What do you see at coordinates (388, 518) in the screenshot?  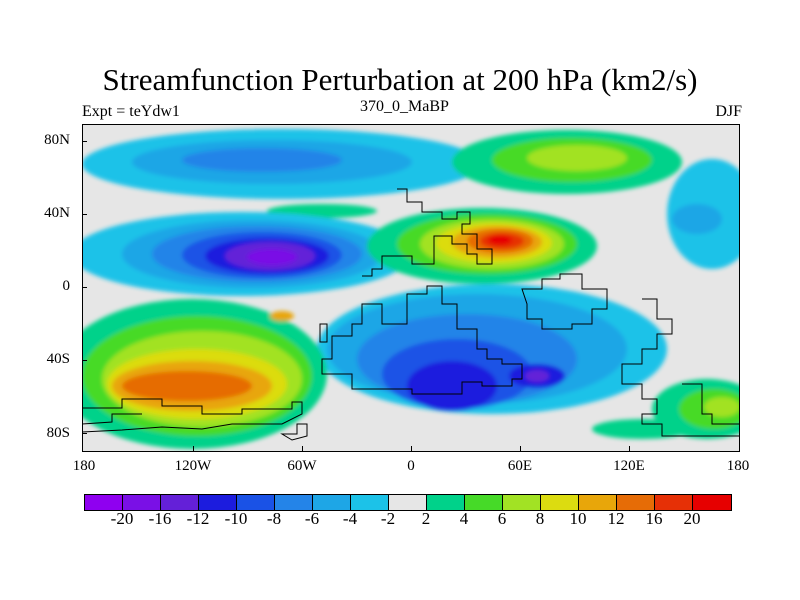 I see `legend-label: -2` at bounding box center [388, 518].